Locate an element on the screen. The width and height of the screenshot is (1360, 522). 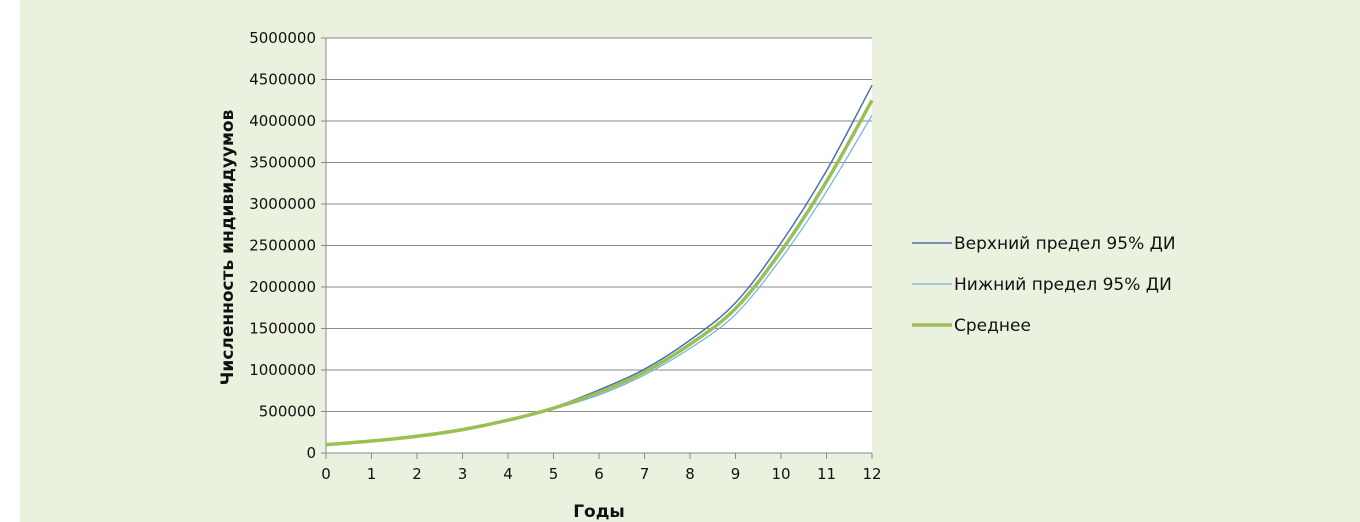
x-tick-label: 7 is located at coordinates (645, 474).